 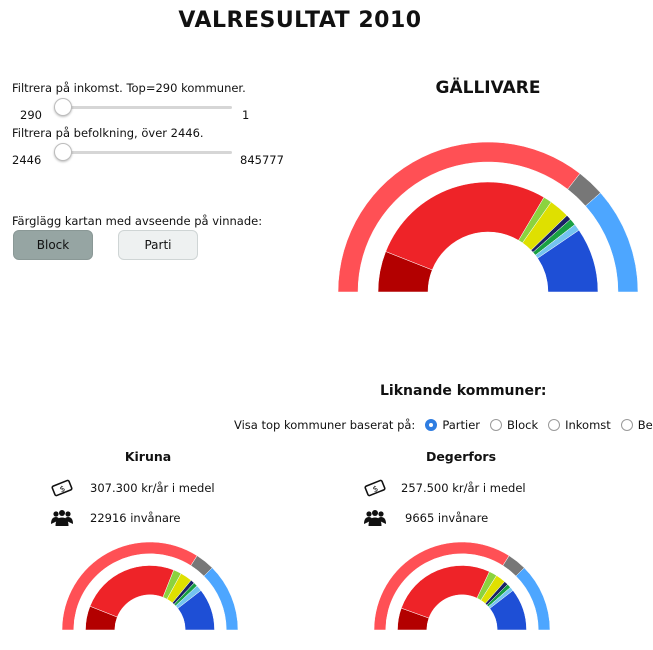 I want to click on income-slider-thumb, so click(x=63, y=107).